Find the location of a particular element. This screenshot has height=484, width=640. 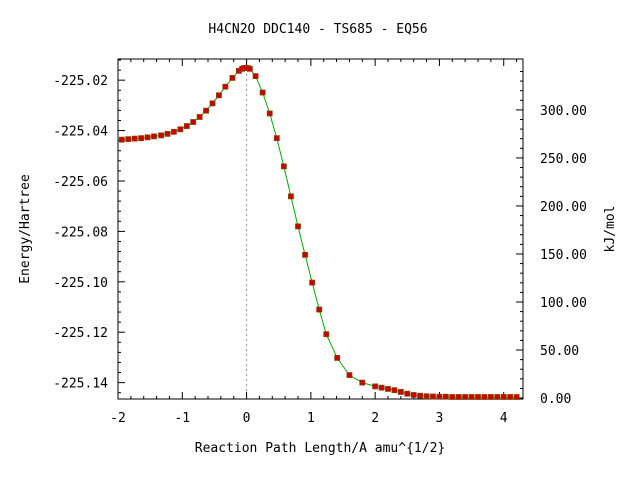

y-tick-label: -225.12 is located at coordinates (80, 333).